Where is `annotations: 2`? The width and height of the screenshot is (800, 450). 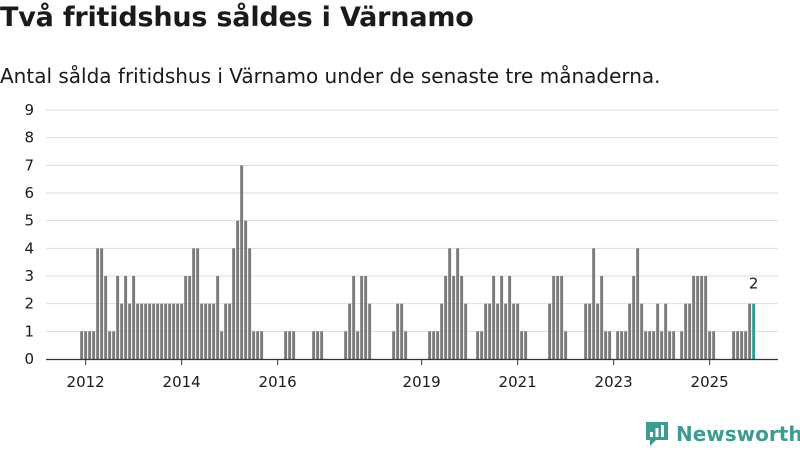
annotations: 2 is located at coordinates (754, 284).